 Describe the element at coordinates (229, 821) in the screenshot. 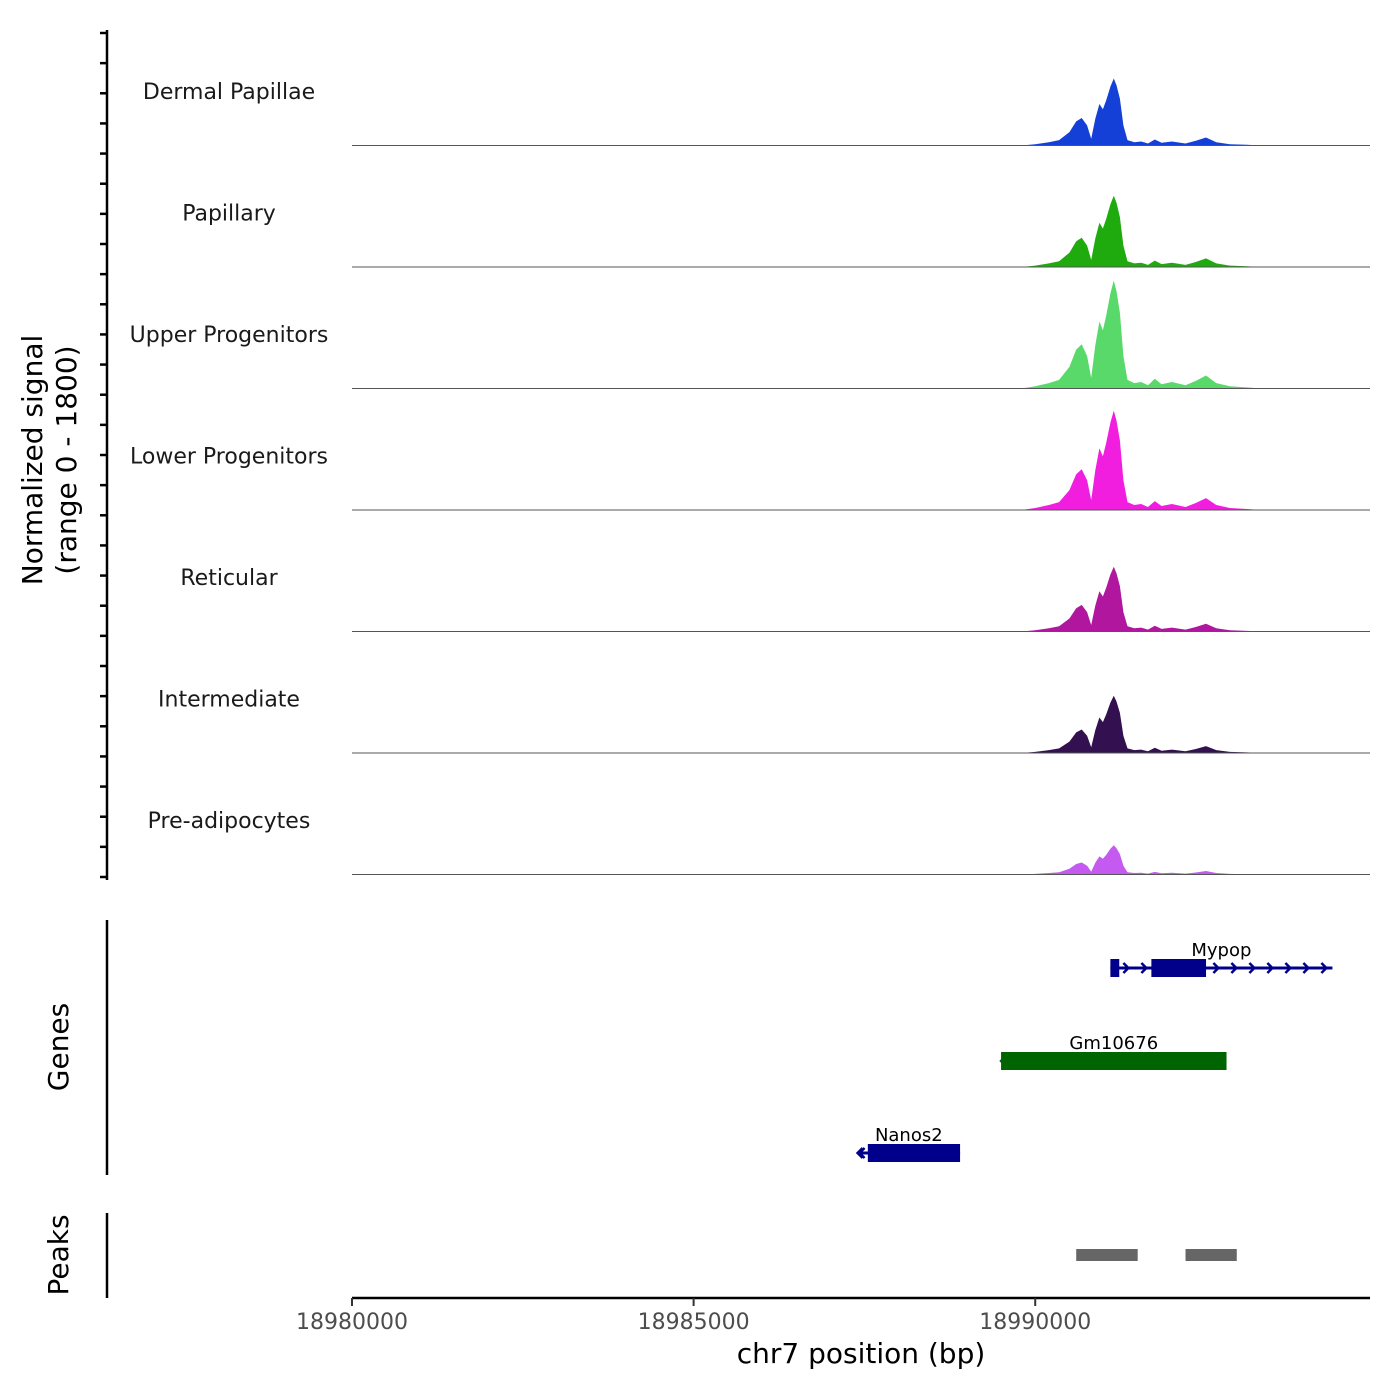

I see `track-label: Pre-adipocytes` at that location.